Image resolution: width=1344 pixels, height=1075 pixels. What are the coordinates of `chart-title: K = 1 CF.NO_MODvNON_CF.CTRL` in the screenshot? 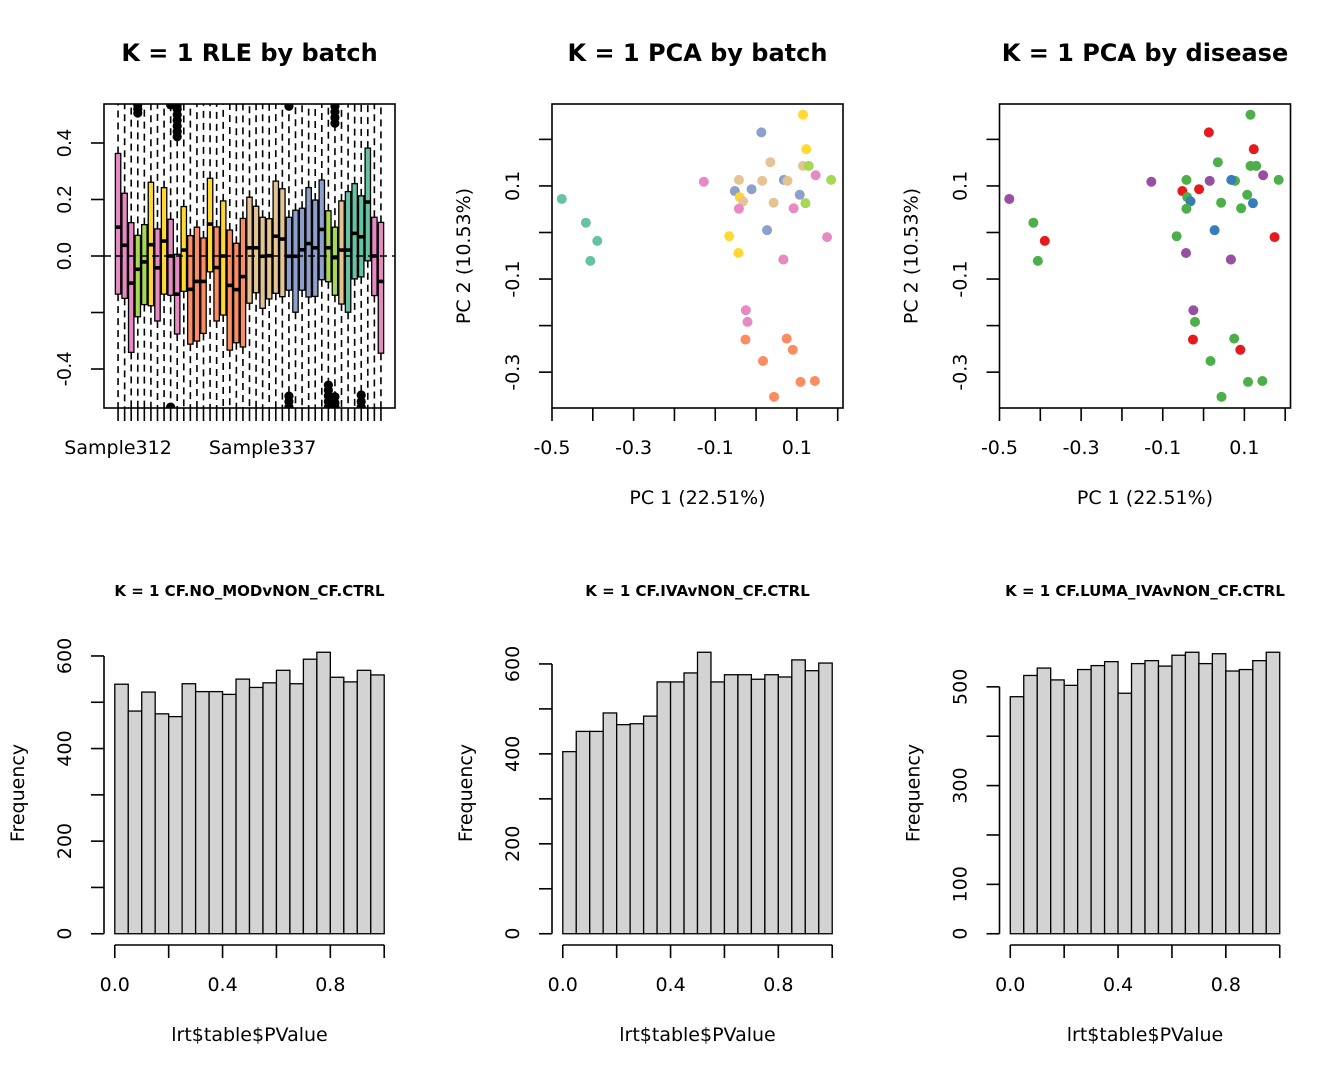 It's located at (249, 591).